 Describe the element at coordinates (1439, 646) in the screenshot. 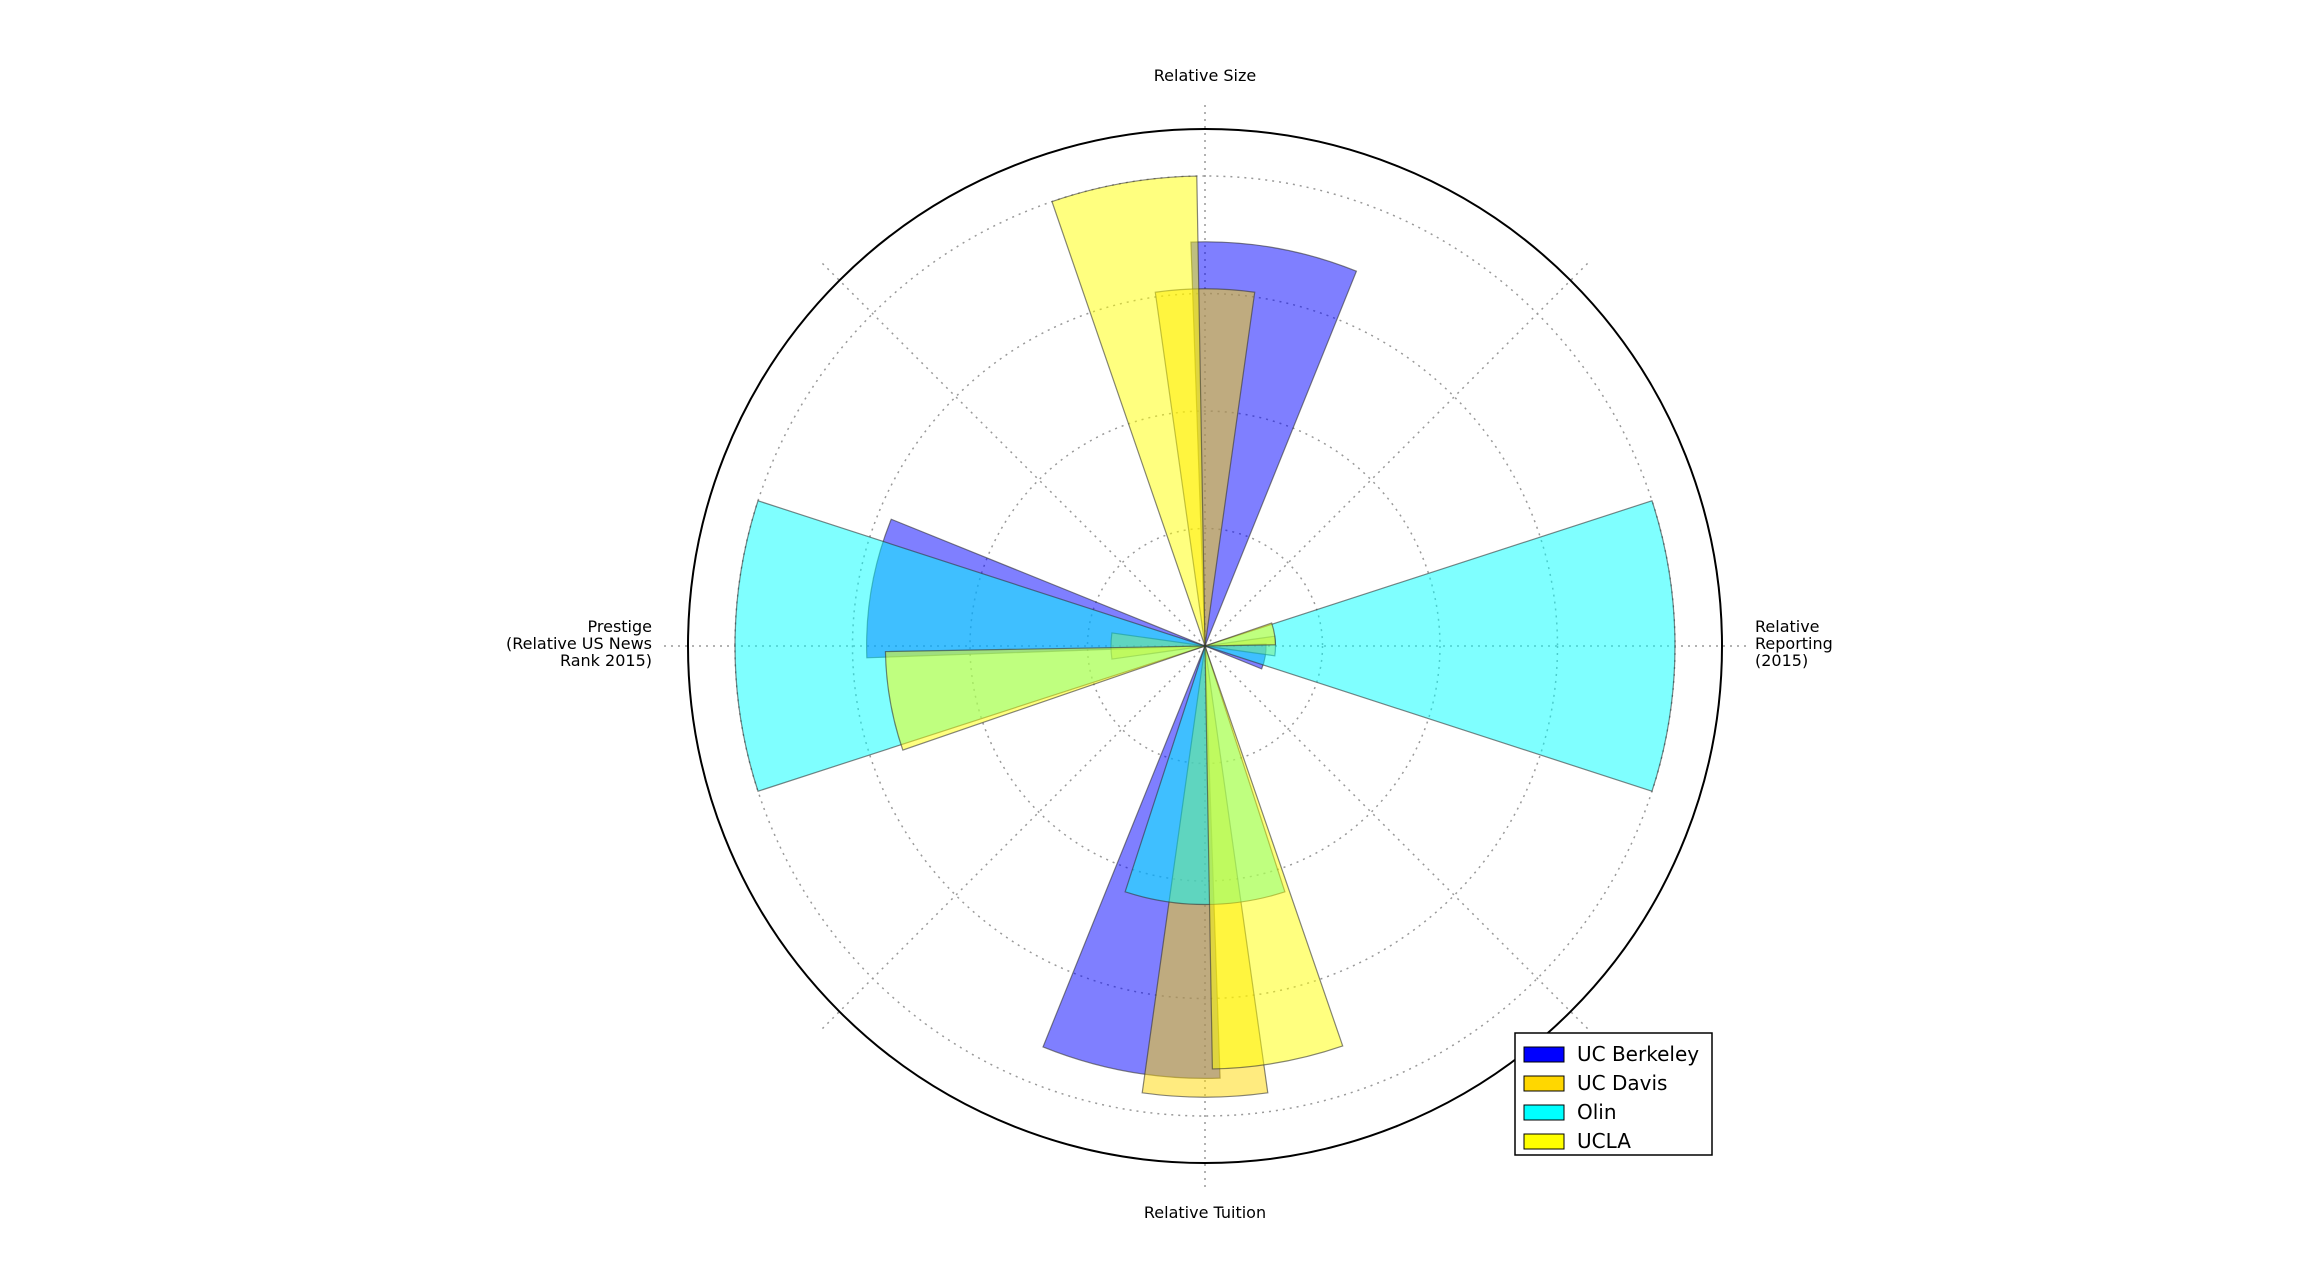

I see `bar-olin-reporting` at that location.